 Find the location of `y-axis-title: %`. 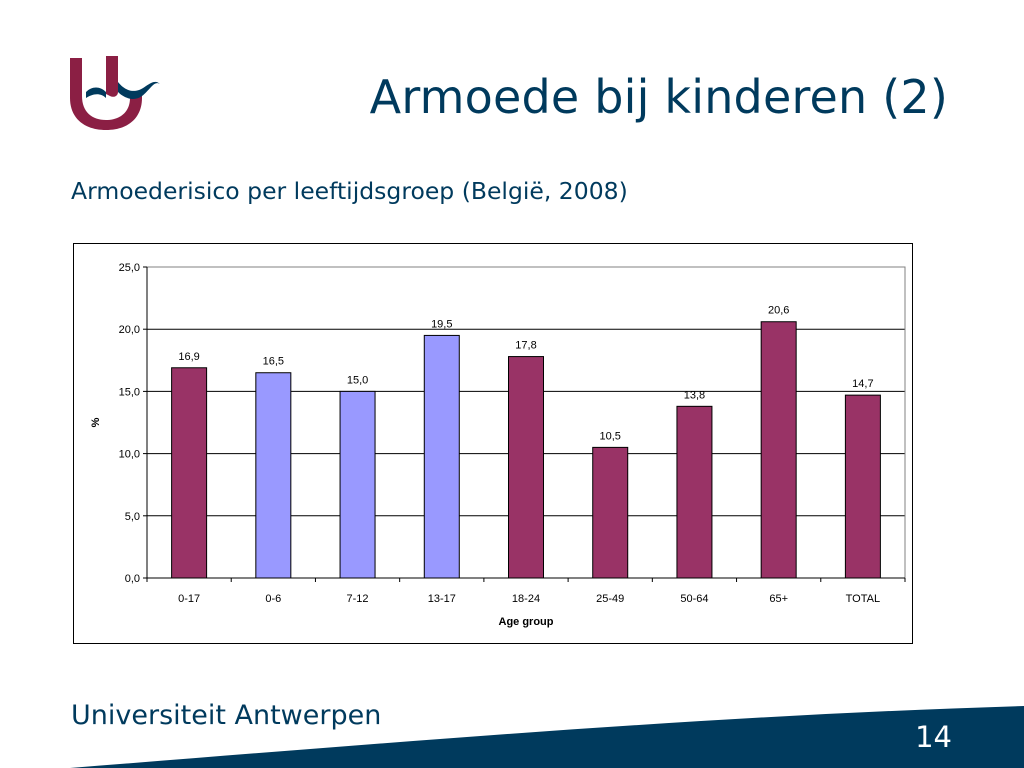

y-axis-title: % is located at coordinates (96, 422).